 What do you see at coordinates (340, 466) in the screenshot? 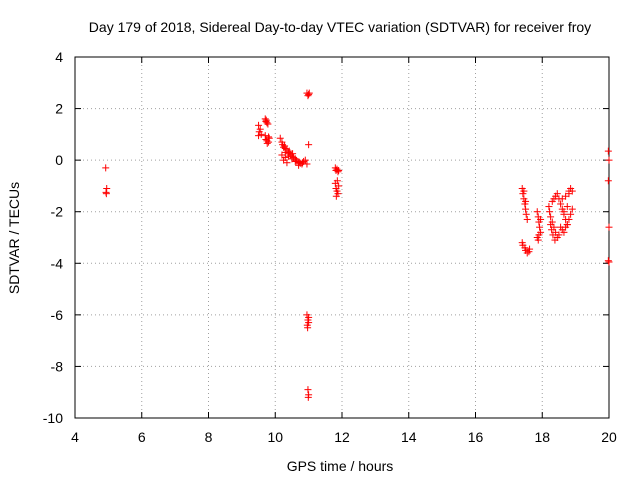
I see `x-axis-label: GPS time / hours` at bounding box center [340, 466].